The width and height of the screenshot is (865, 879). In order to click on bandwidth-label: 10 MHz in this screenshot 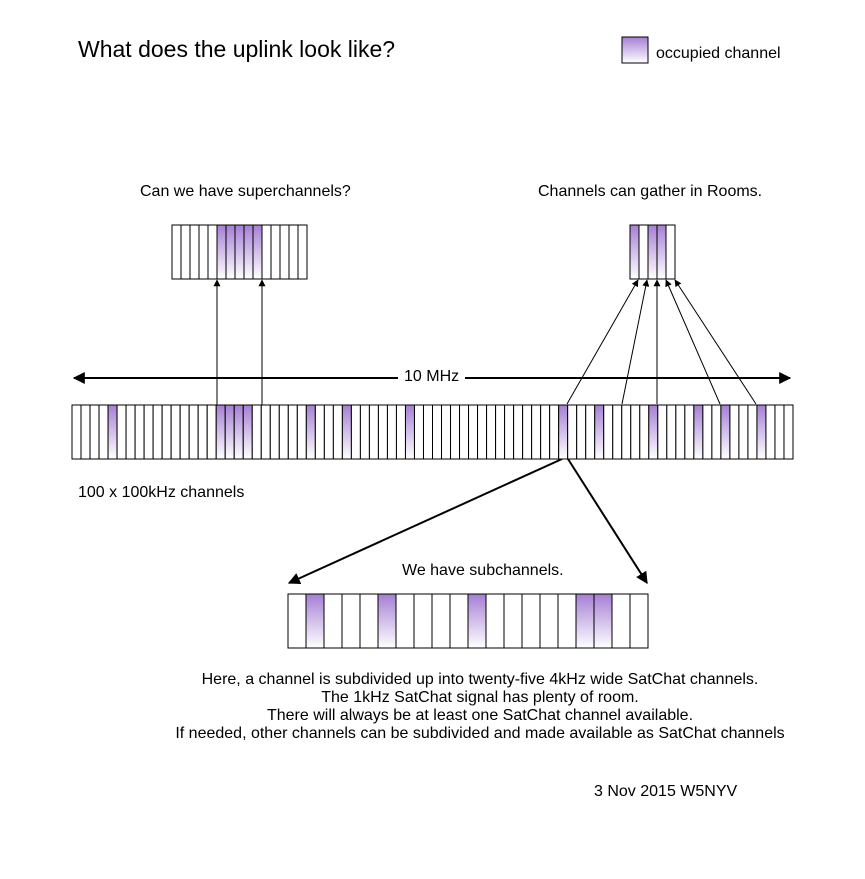, I will do `click(432, 377)`.